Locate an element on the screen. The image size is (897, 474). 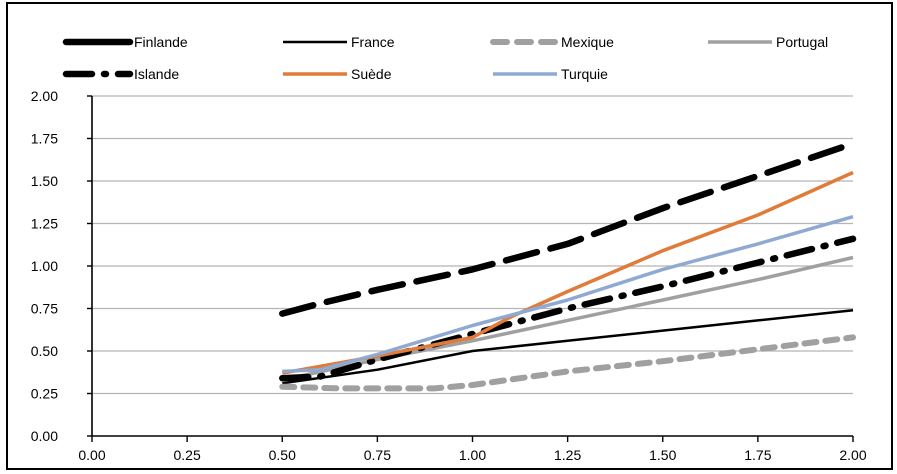
y-tick-label: 1.75 is located at coordinates (44, 139).